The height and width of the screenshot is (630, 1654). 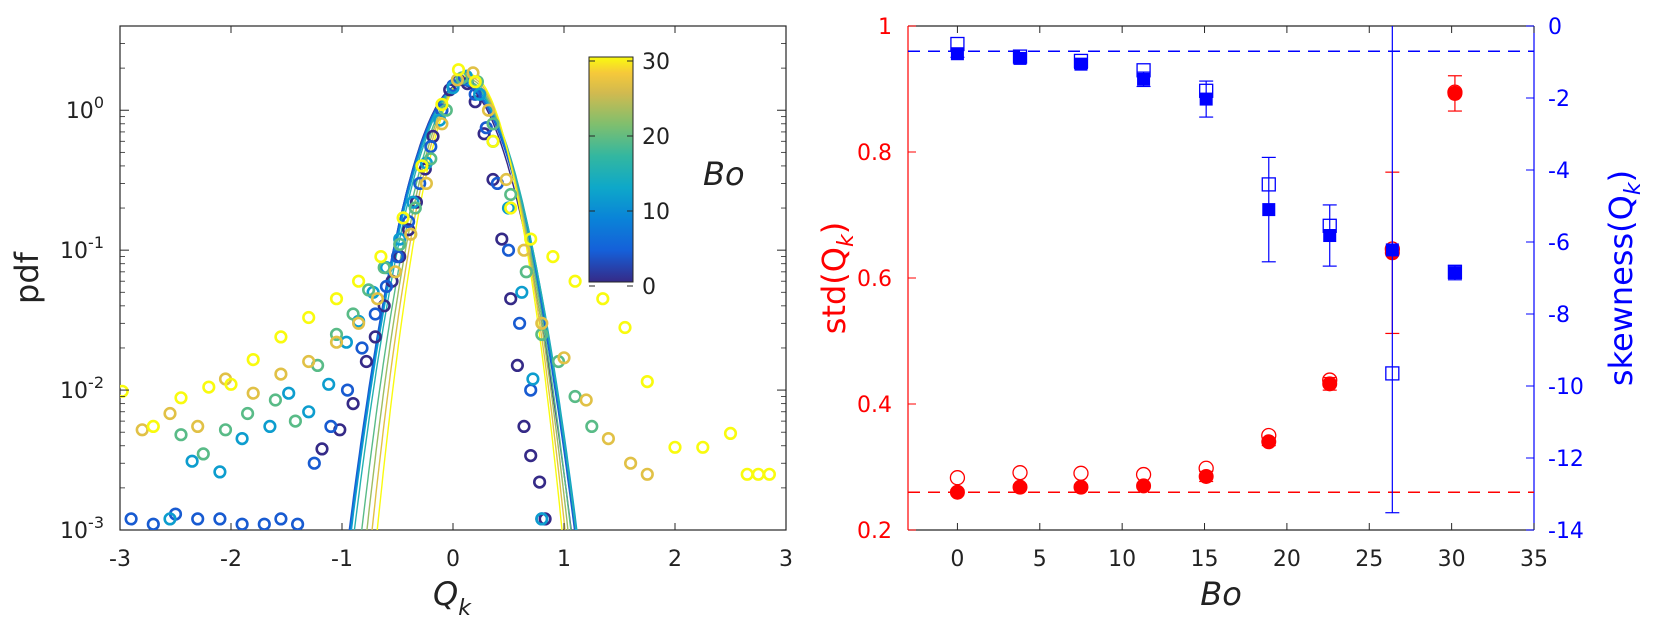 What do you see at coordinates (342, 559) in the screenshot?
I see `left-x-tick-label: -1` at bounding box center [342, 559].